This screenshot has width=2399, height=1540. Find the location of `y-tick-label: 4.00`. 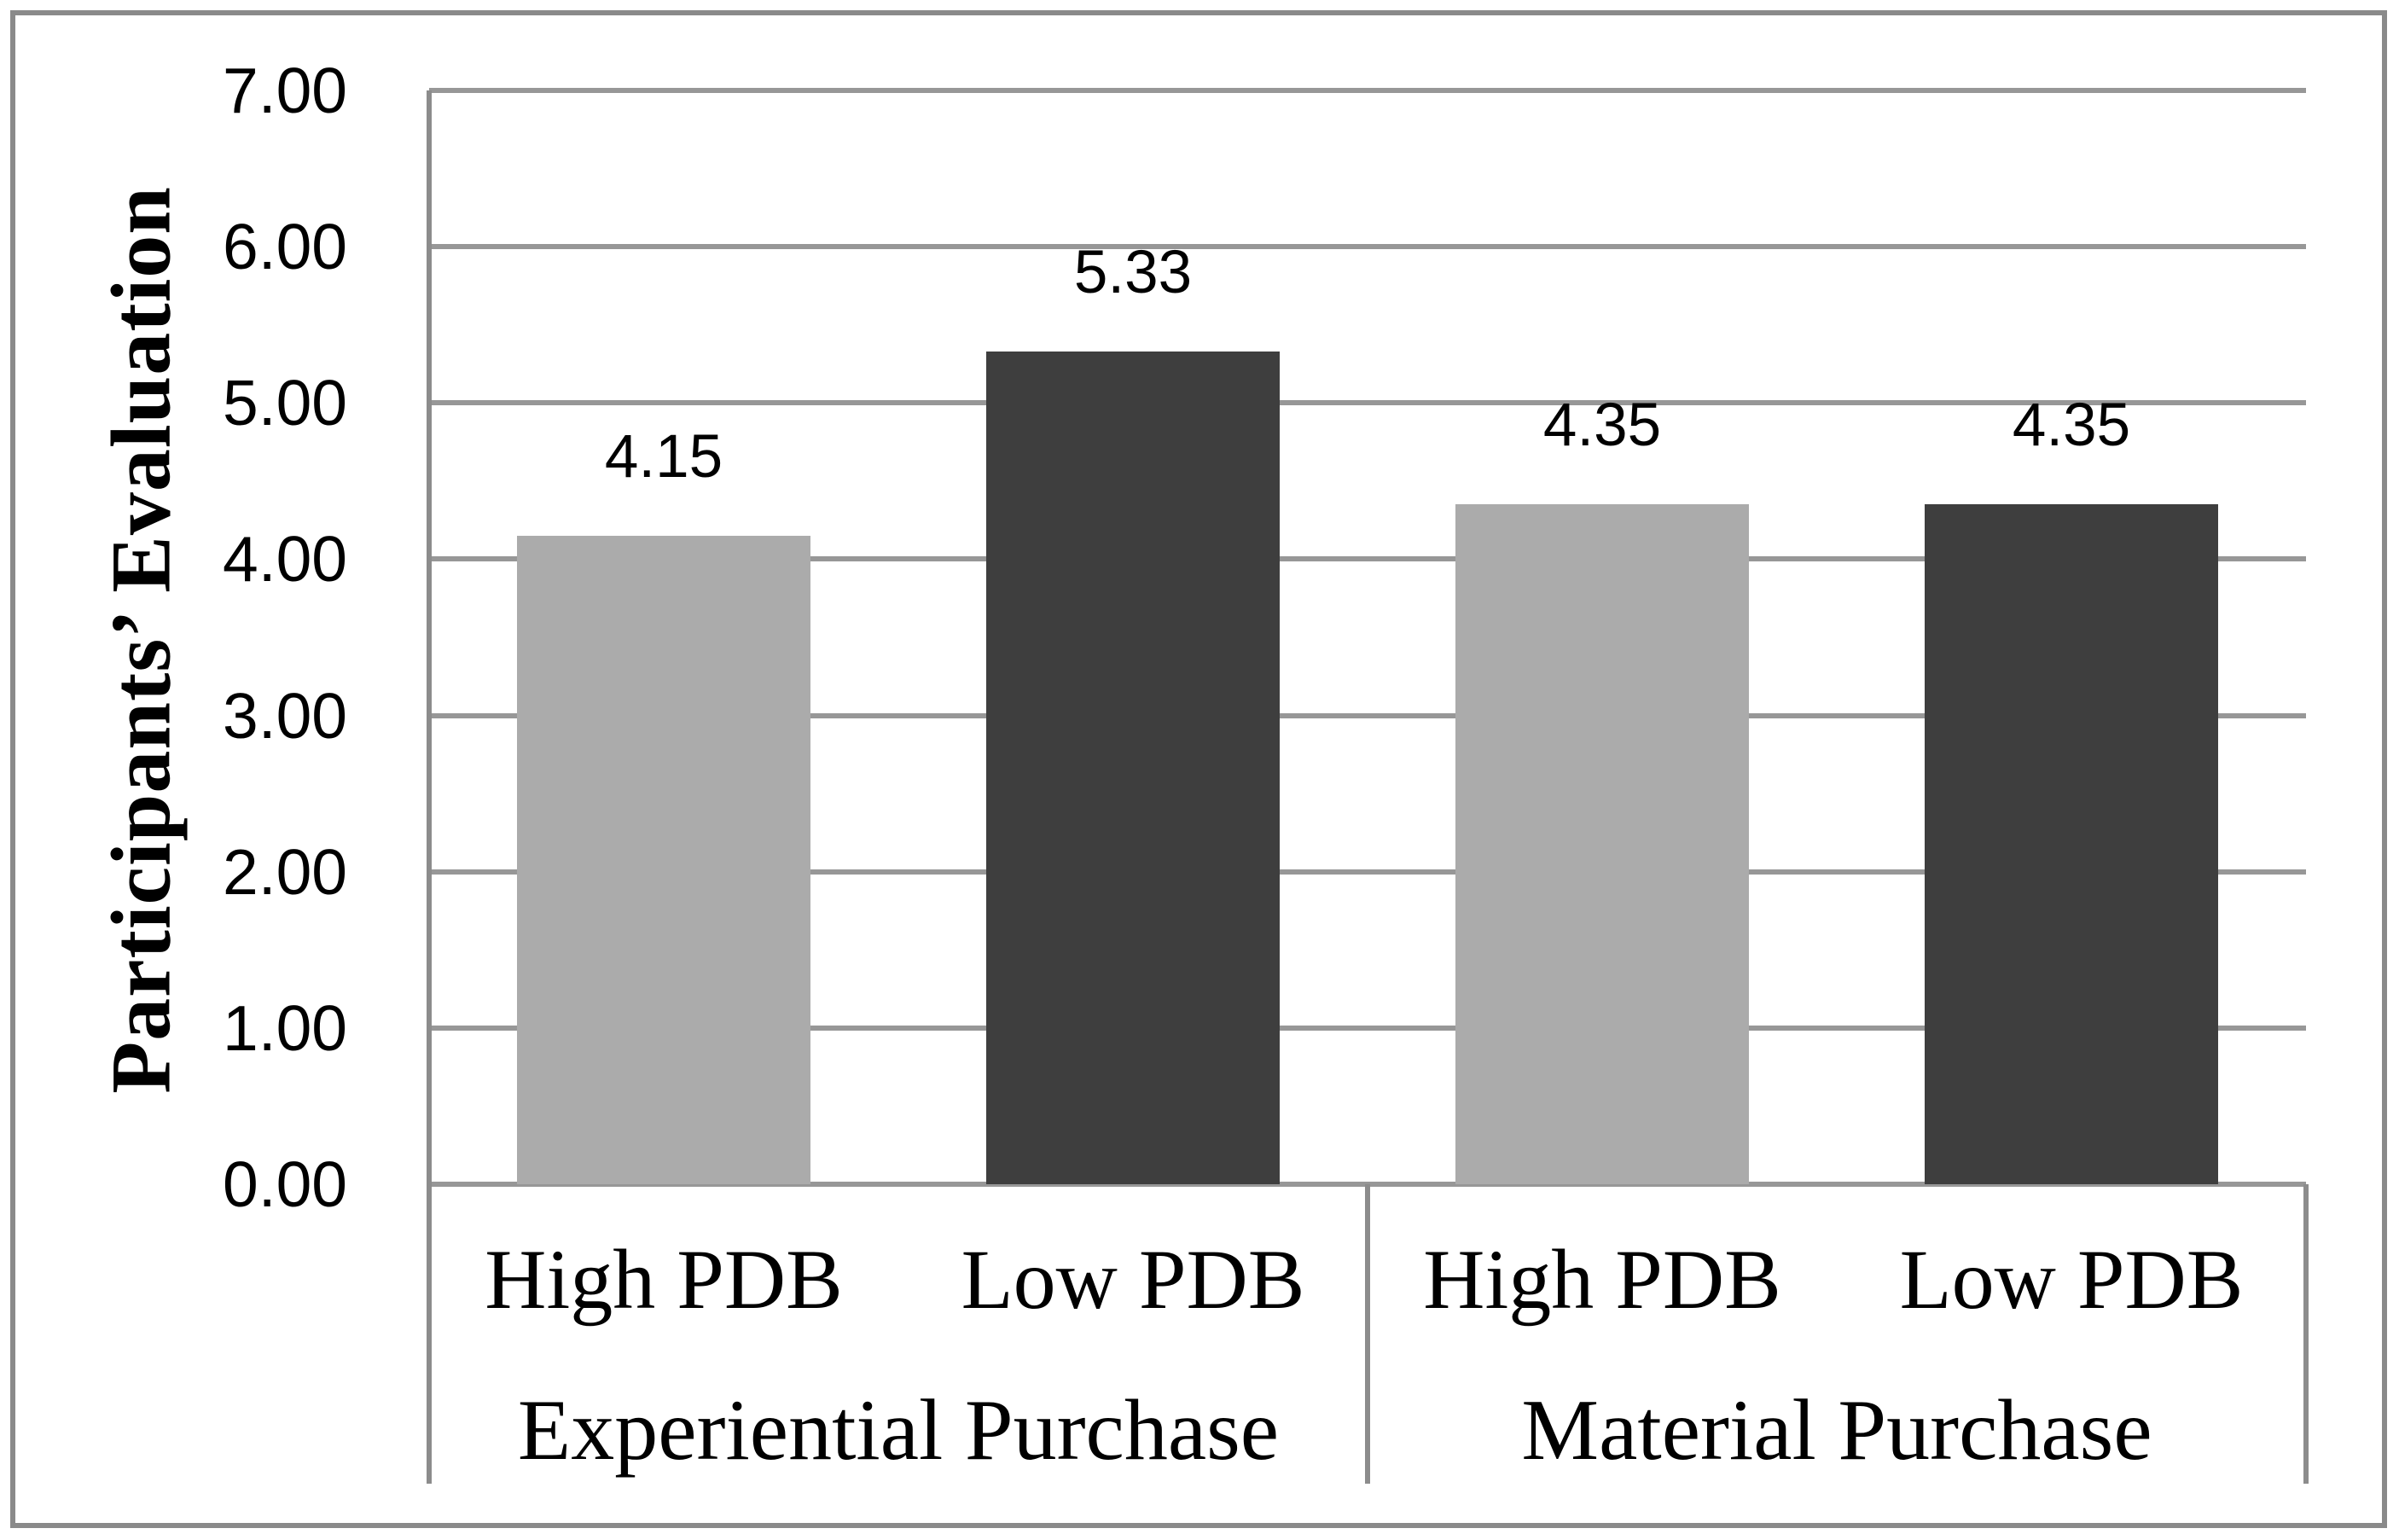

y-tick-label: 4.00 is located at coordinates (285, 559).